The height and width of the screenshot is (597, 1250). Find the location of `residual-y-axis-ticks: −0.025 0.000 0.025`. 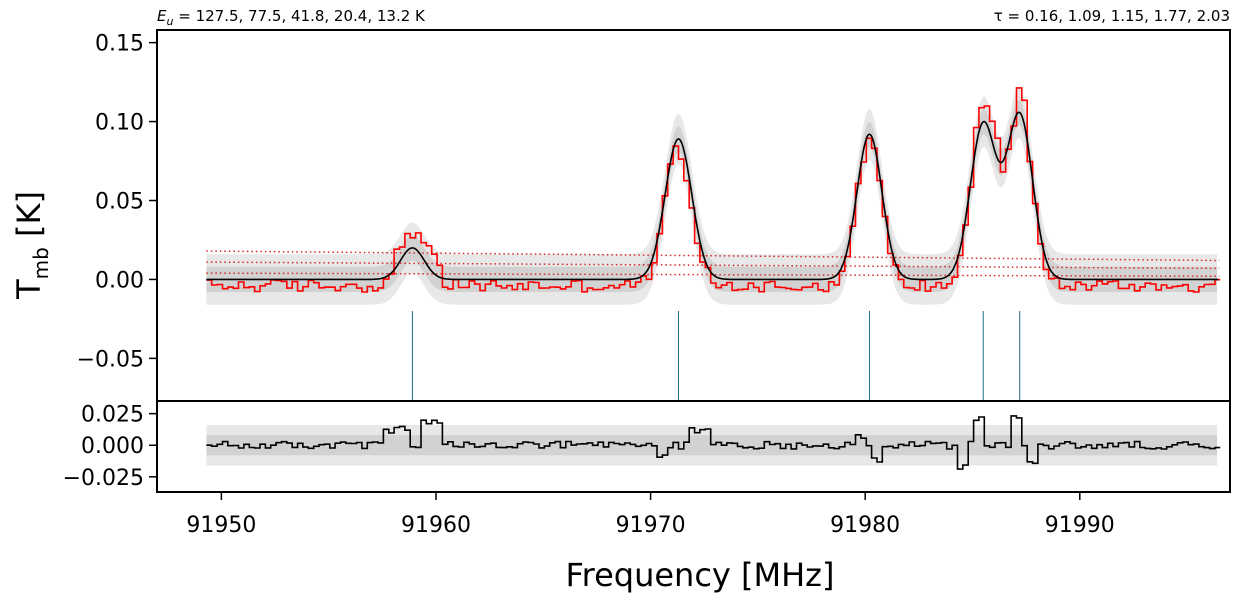

residual-y-axis-ticks: −0.025 0.000 0.025 is located at coordinates (110, 447).